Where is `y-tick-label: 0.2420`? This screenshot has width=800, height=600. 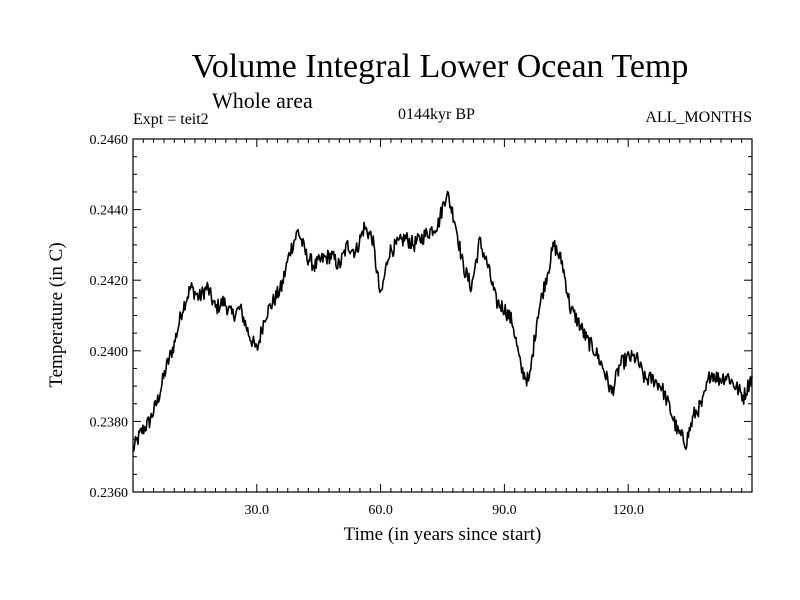 y-tick-label: 0.2420 is located at coordinates (109, 281).